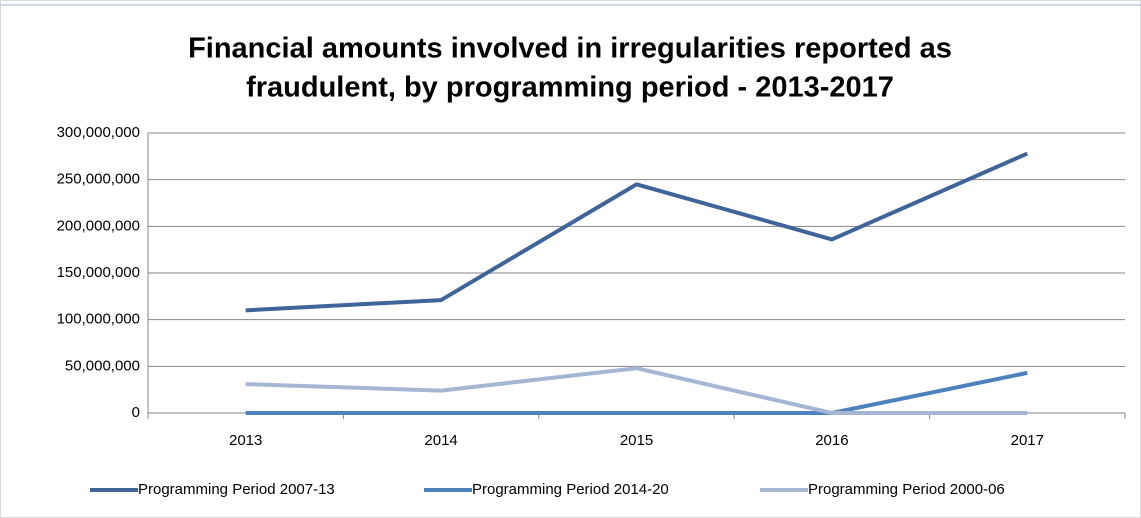  What do you see at coordinates (98, 132) in the screenshot?
I see `y-tick-label: 300,000,000` at bounding box center [98, 132].